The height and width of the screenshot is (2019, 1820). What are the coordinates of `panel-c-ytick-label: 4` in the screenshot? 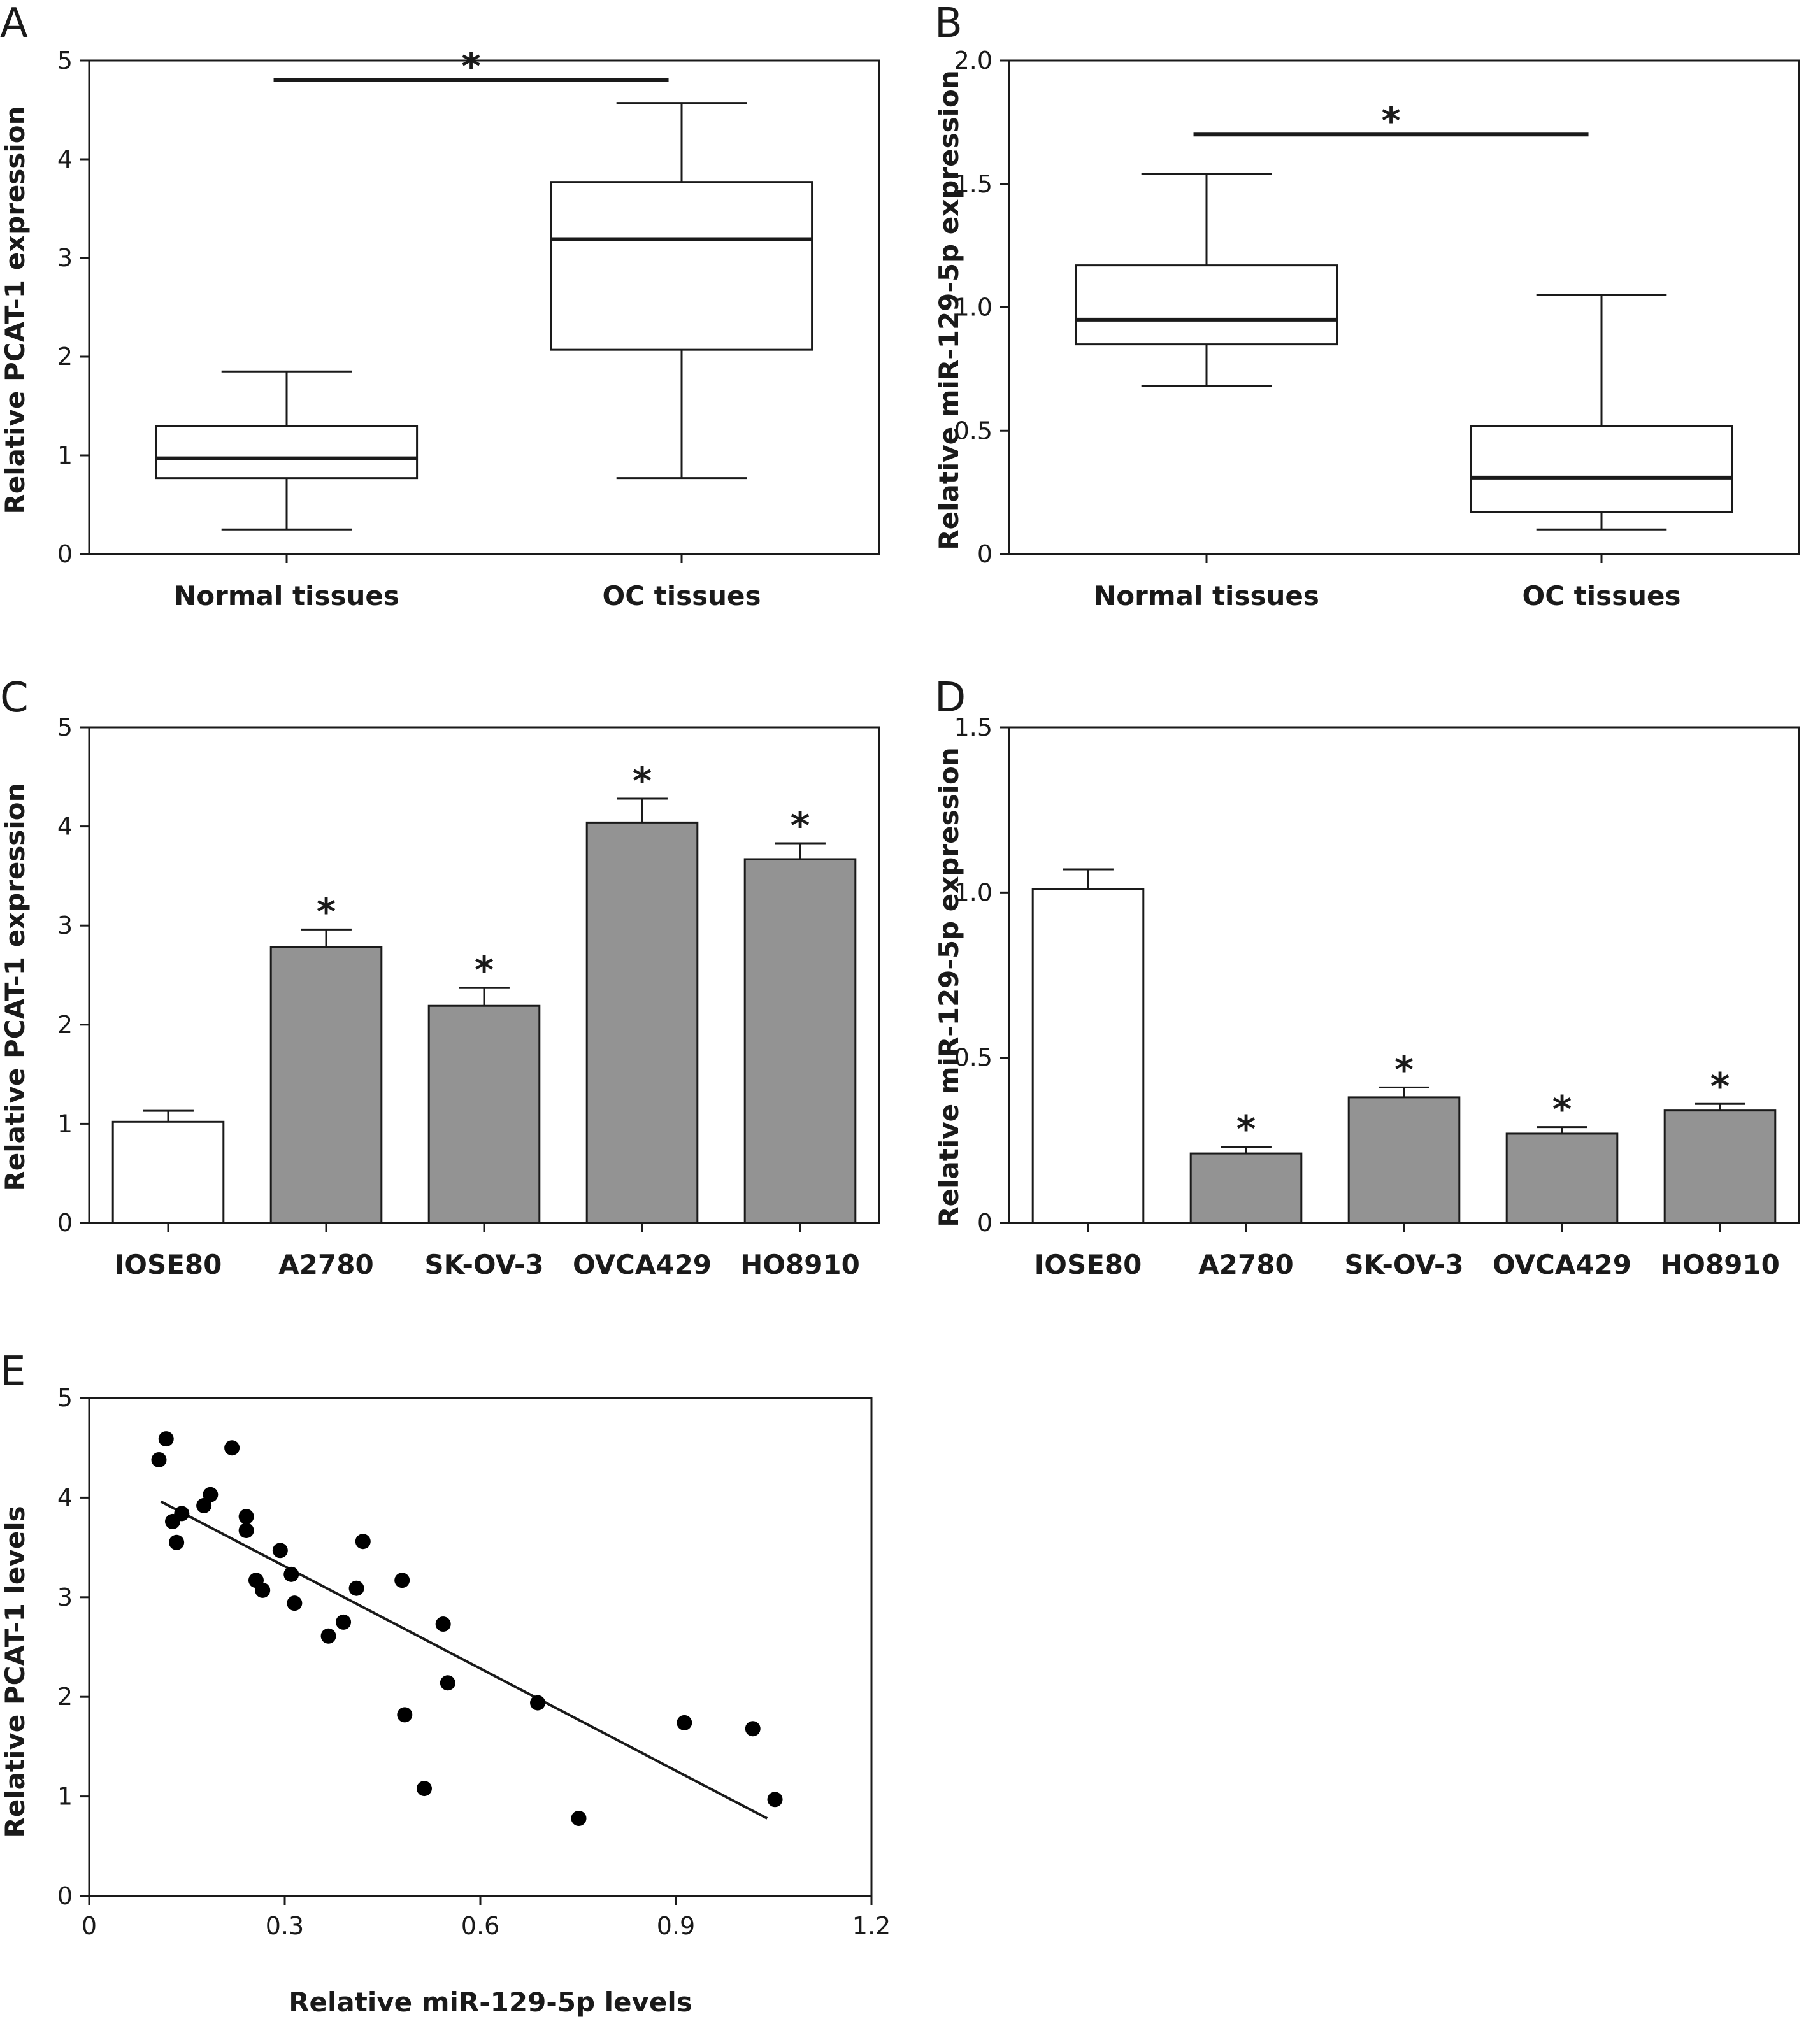 It's located at (65, 827).